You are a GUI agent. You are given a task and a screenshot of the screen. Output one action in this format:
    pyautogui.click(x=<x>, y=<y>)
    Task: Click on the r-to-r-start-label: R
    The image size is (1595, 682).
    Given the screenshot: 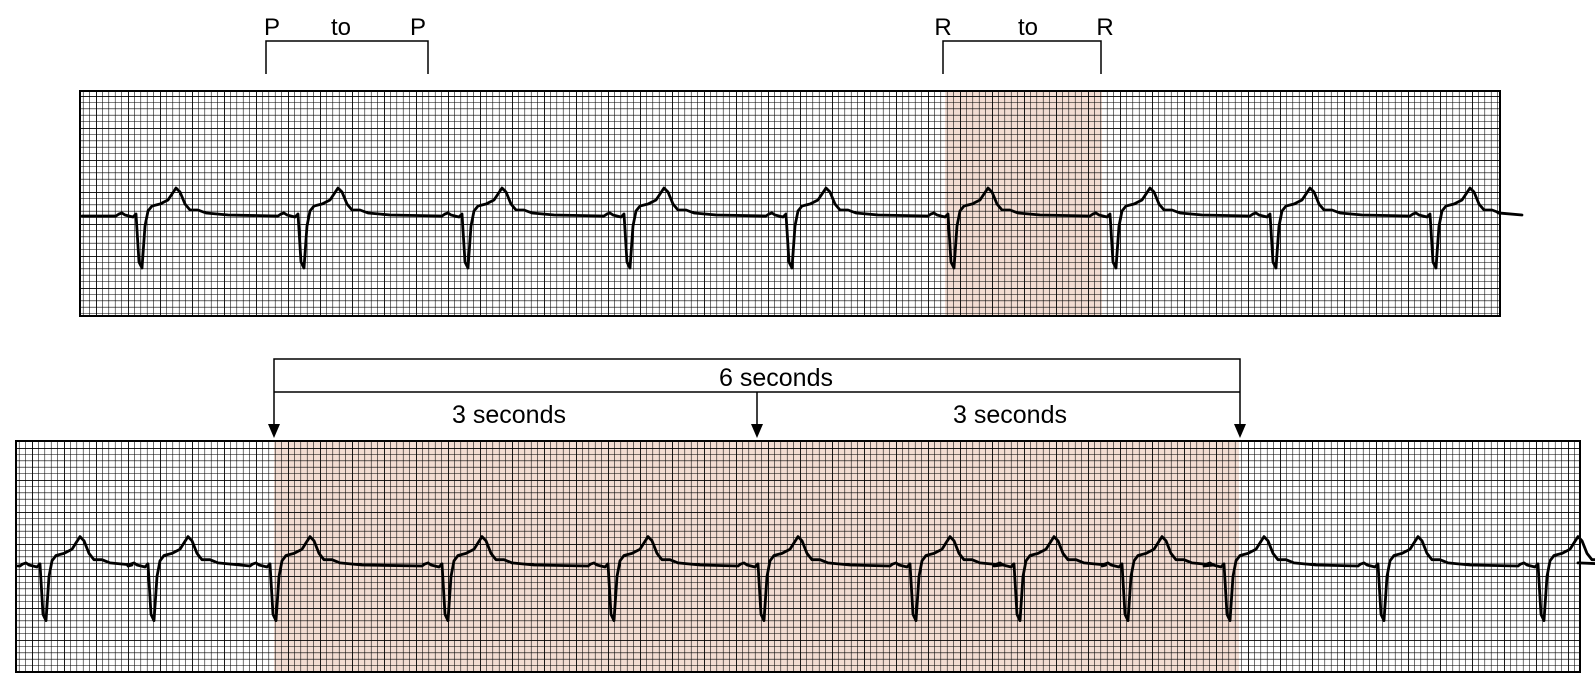 What is the action you would take?
    pyautogui.click(x=942, y=27)
    